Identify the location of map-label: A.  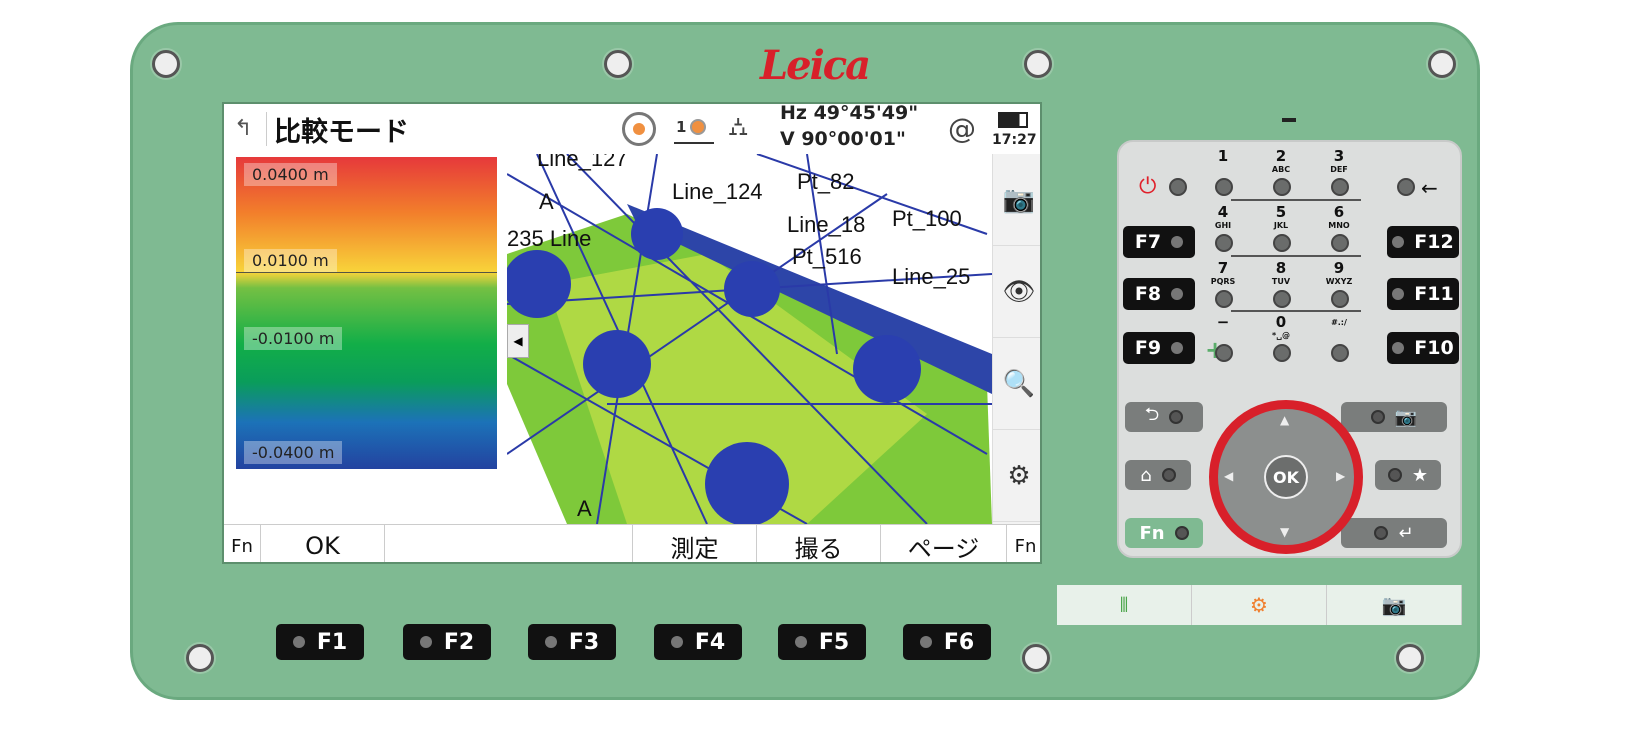
(584, 508).